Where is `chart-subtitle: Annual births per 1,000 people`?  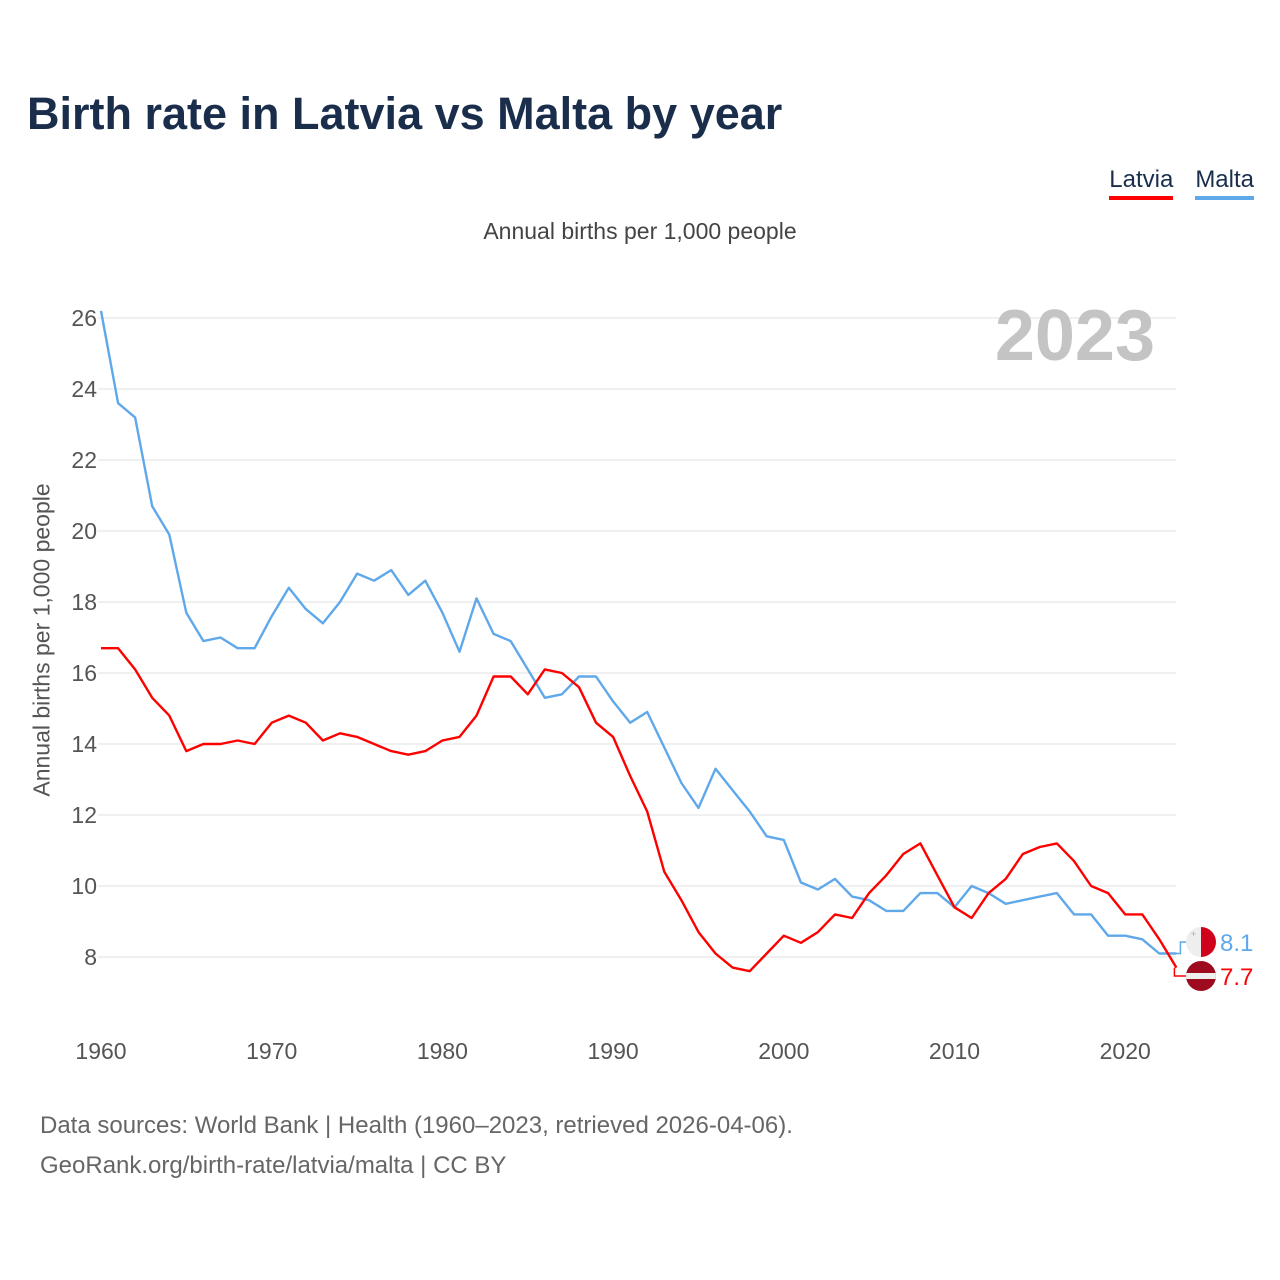
chart-subtitle: Annual births per 1,000 people is located at coordinates (640, 231).